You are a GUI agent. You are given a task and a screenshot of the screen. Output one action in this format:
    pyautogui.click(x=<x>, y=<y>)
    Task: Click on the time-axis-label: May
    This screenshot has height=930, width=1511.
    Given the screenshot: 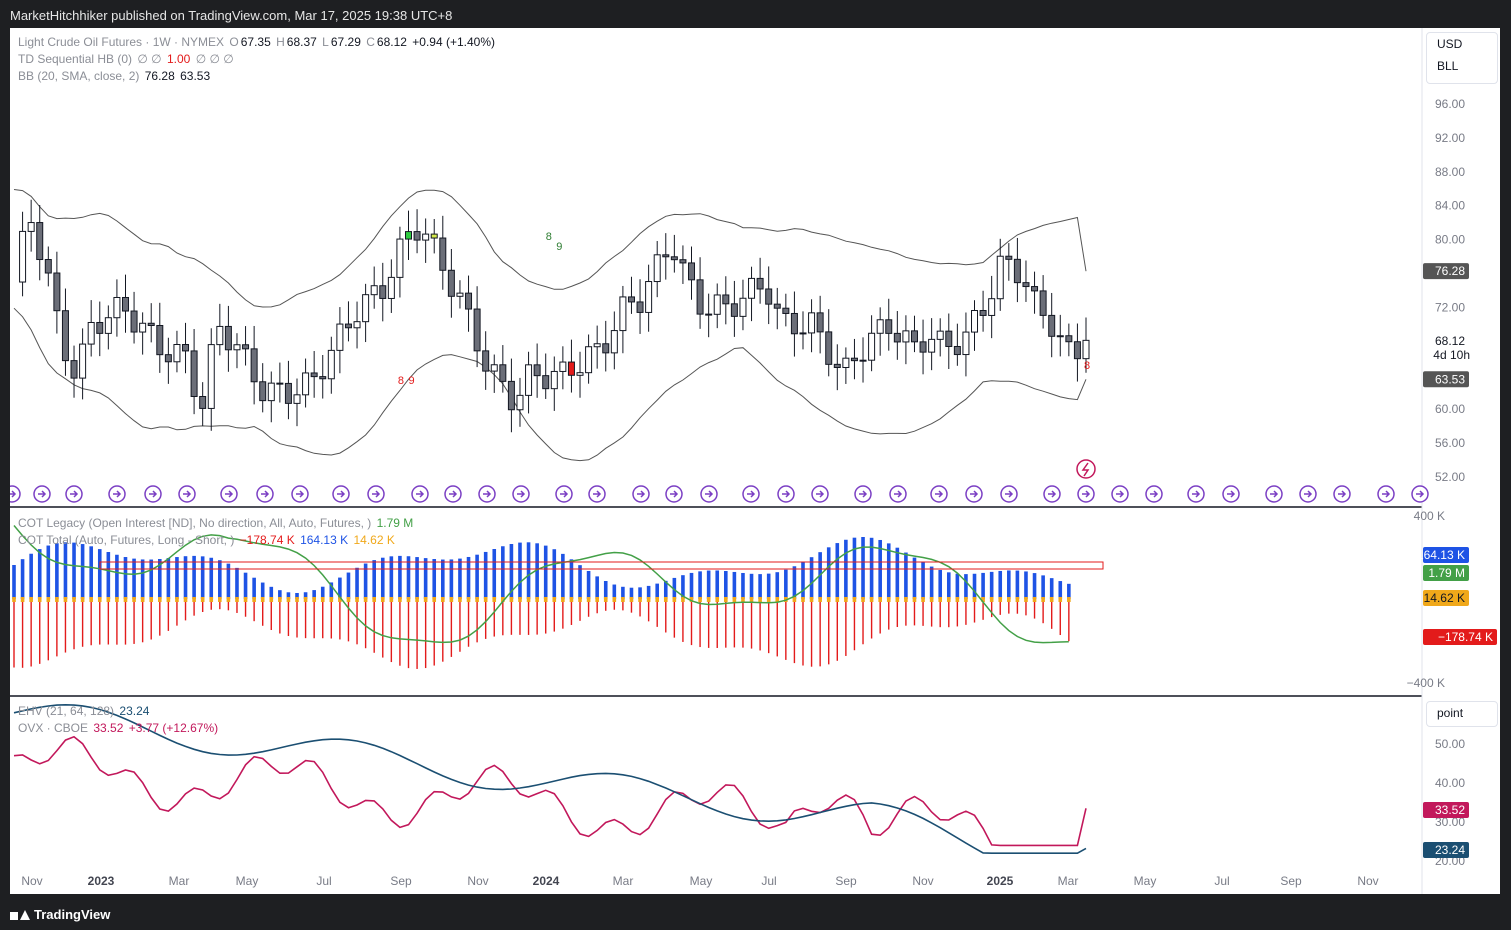 What is the action you would take?
    pyautogui.click(x=247, y=881)
    